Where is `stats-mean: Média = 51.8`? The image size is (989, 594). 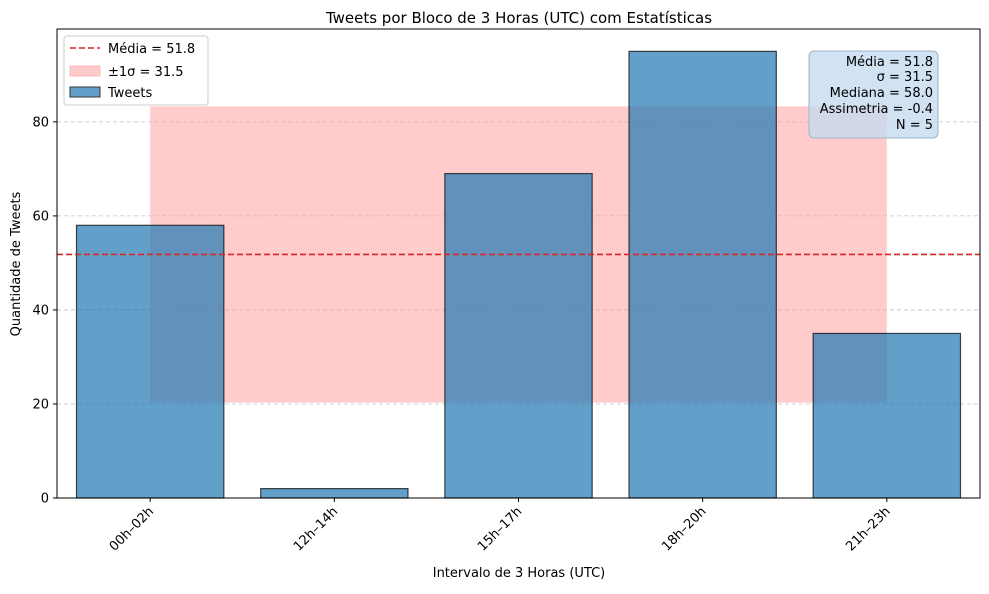
stats-mean: Média = 51.8 is located at coordinates (889, 62).